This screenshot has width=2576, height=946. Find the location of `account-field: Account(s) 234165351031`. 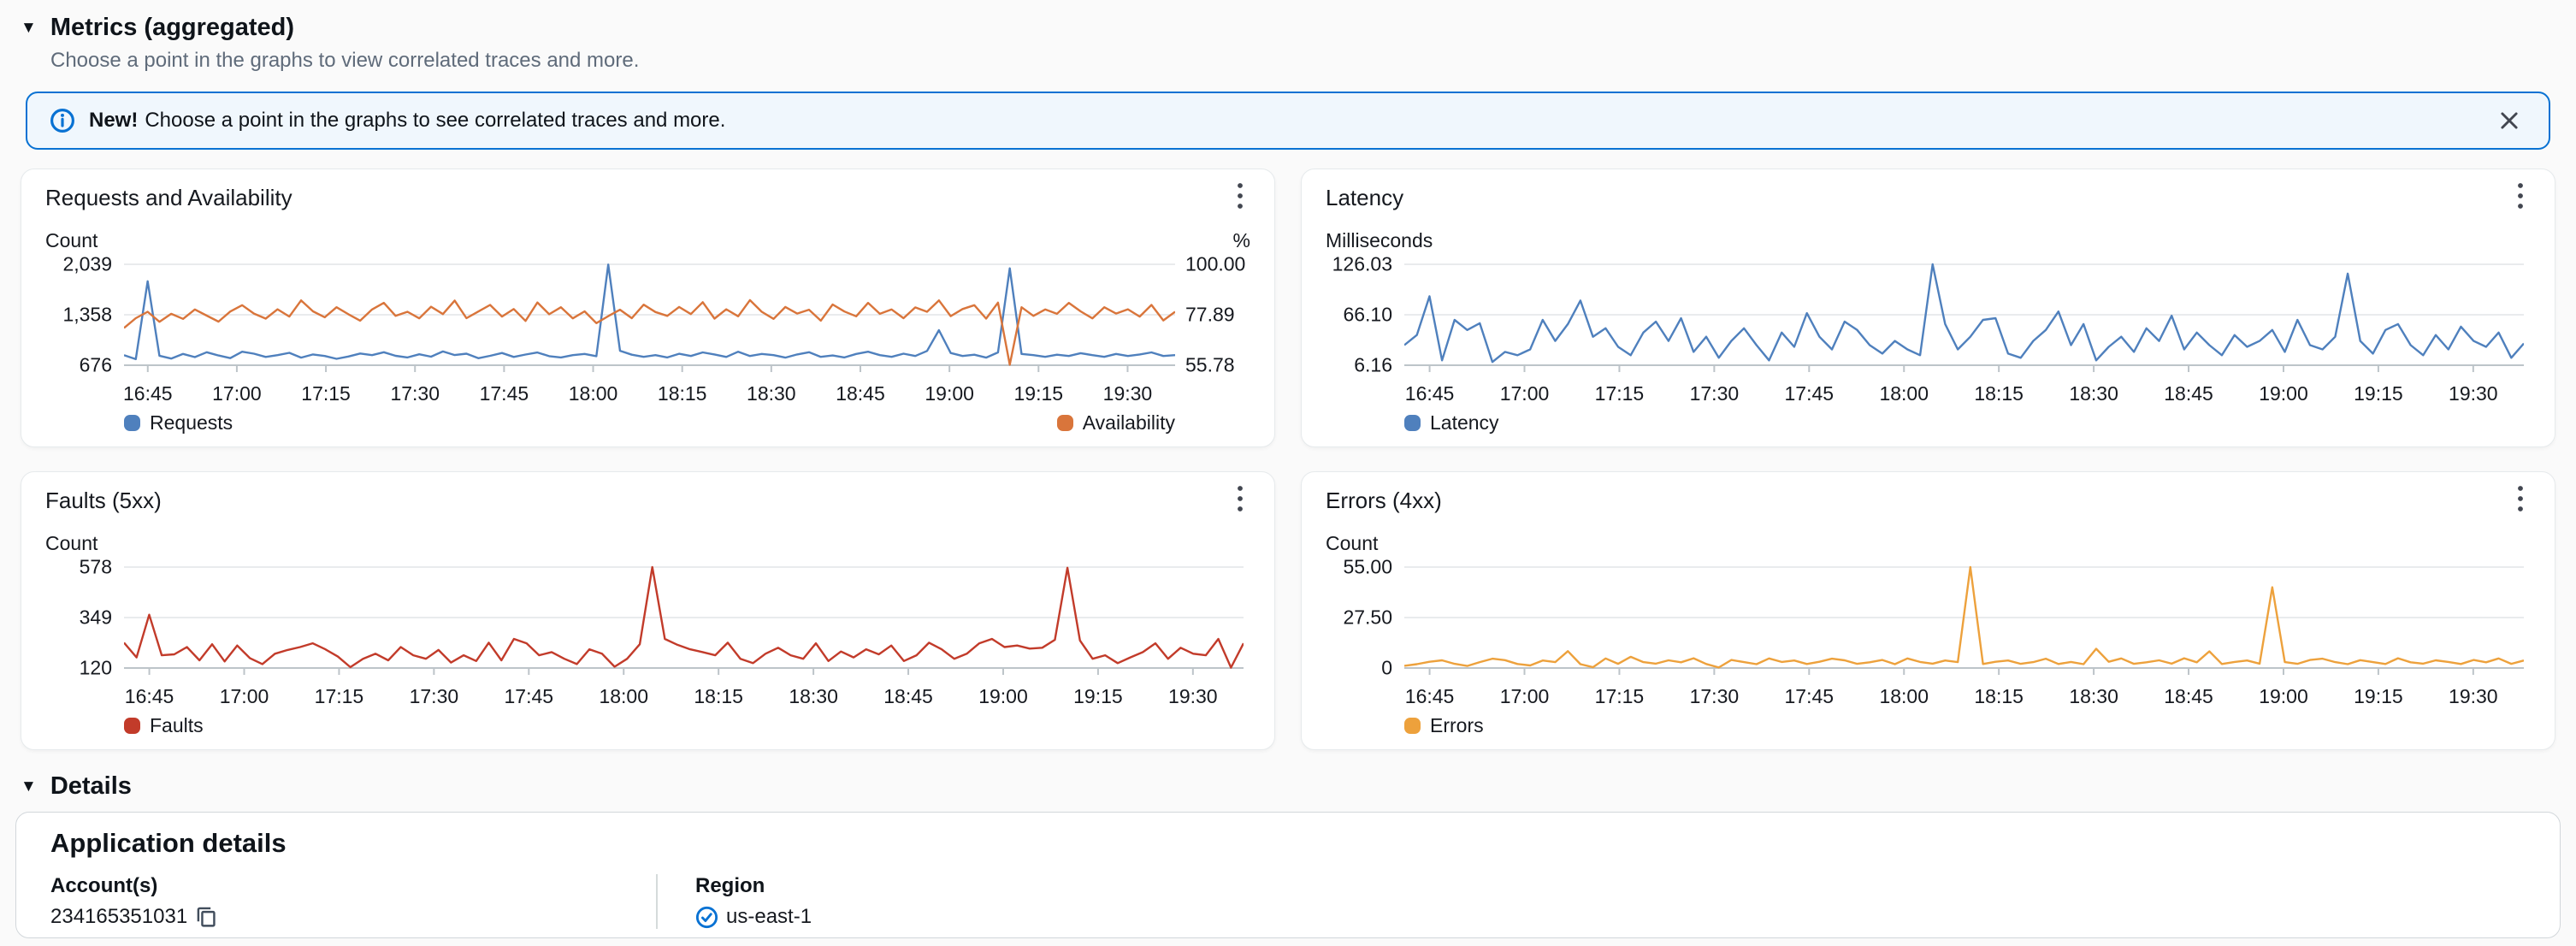

account-field: Account(s) 234165351031 is located at coordinates (353, 901).